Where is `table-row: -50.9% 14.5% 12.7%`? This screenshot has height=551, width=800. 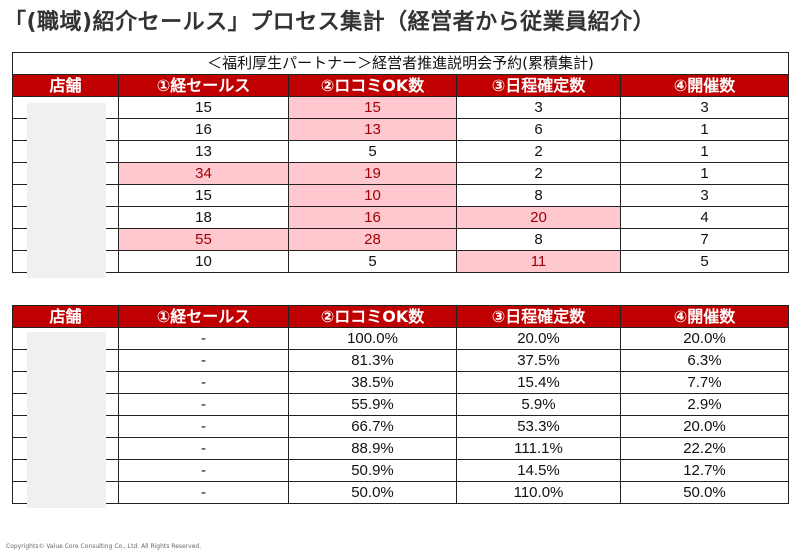 table-row: -50.9% 14.5% 12.7% is located at coordinates (400, 470).